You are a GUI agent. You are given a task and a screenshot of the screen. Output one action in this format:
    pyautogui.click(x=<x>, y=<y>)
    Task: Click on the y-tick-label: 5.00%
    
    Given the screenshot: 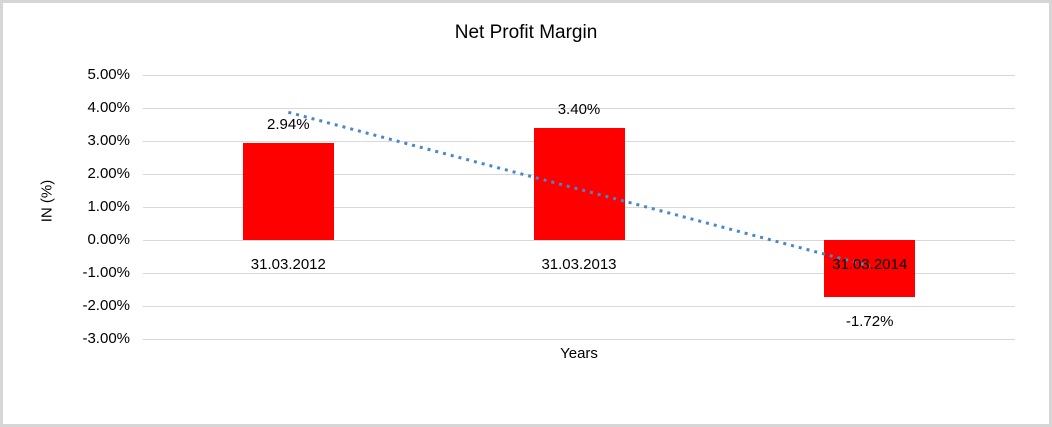 What is the action you would take?
    pyautogui.click(x=108, y=74)
    